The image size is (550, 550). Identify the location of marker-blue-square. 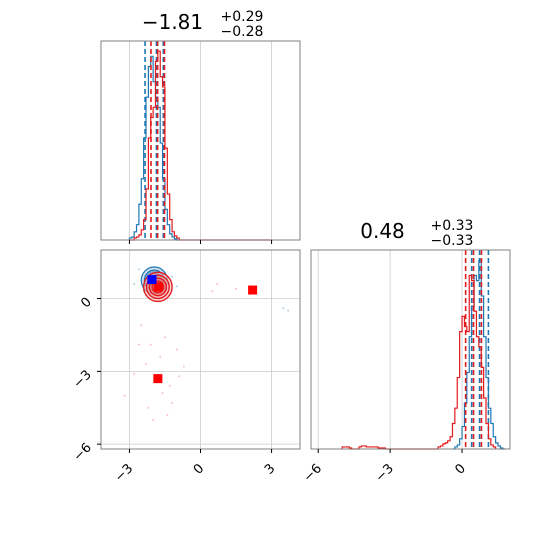
(152, 280).